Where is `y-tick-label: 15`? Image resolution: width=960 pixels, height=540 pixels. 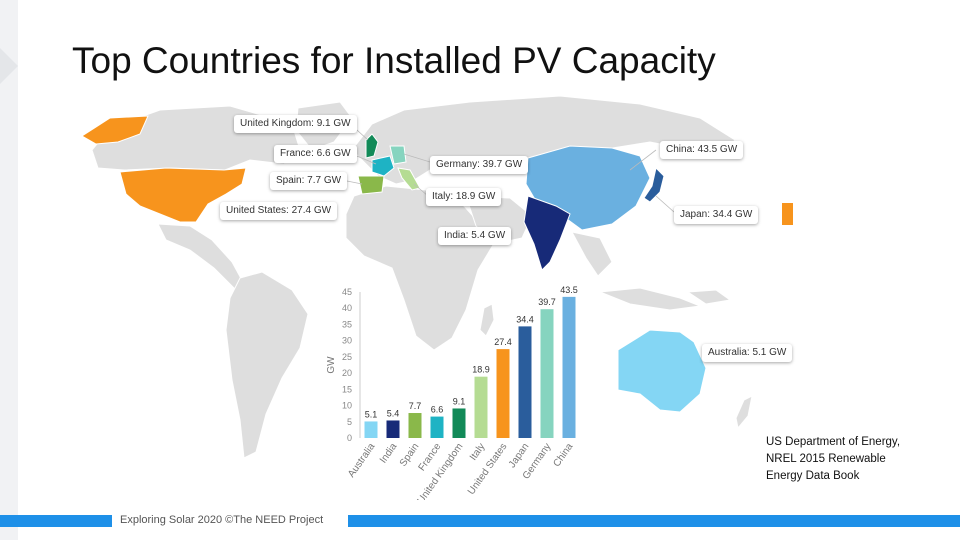 y-tick-label: 15 is located at coordinates (347, 389).